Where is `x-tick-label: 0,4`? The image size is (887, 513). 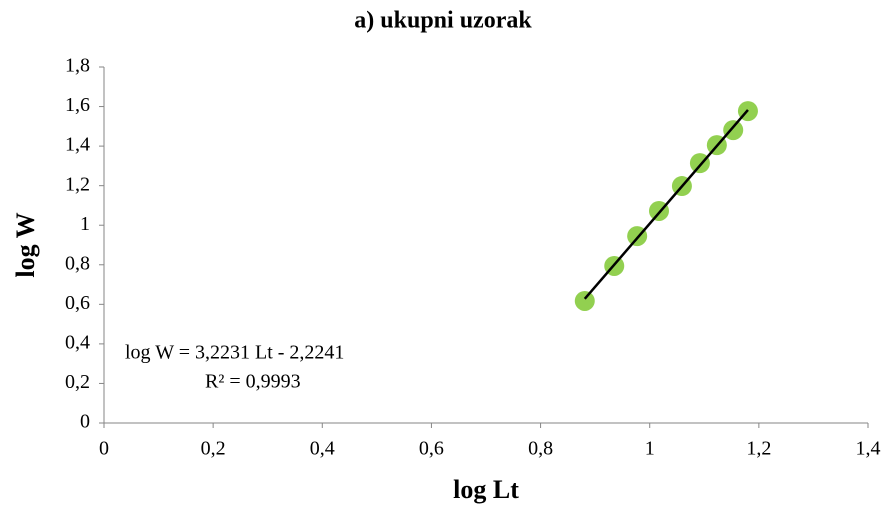 x-tick-label: 0,4 is located at coordinates (322, 449).